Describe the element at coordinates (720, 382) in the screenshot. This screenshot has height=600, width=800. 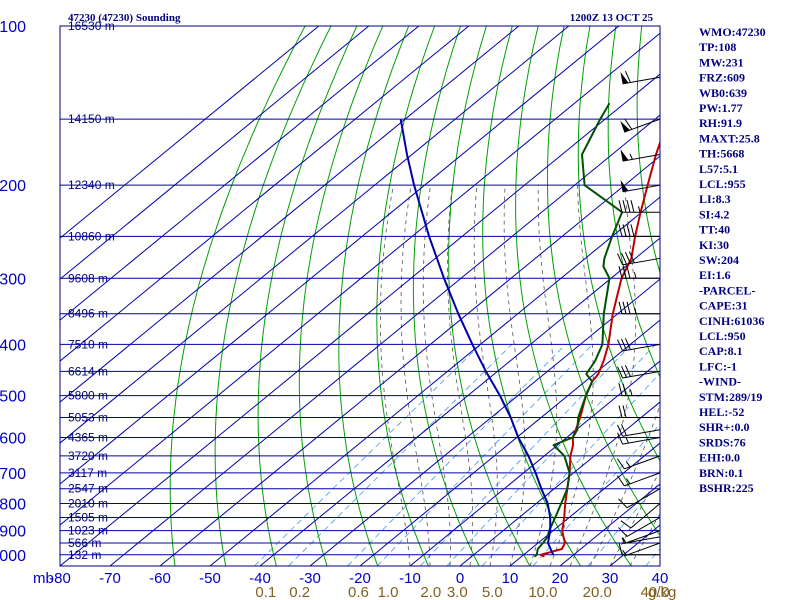
I see `index-value: -WIND-` at that location.